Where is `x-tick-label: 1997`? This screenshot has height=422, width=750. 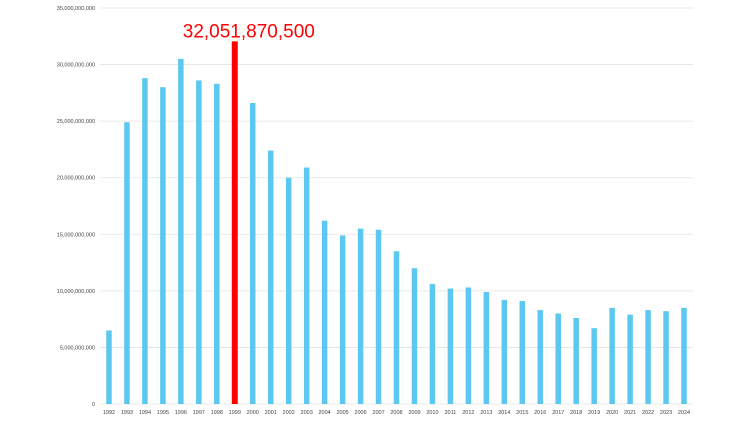
x-tick-label: 1997 is located at coordinates (199, 413).